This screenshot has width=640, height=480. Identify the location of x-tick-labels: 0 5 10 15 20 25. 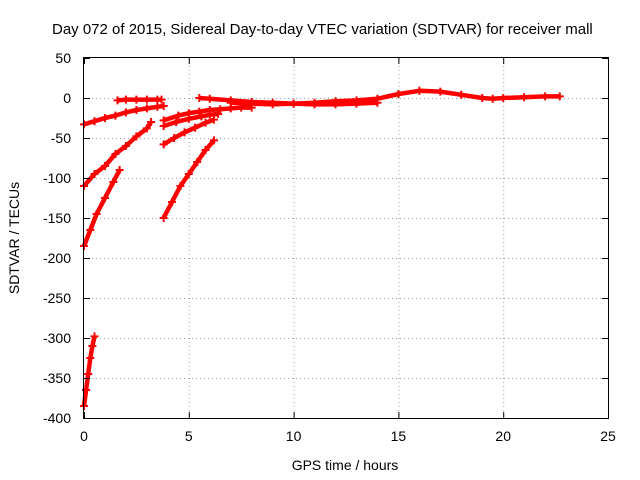
(348, 436).